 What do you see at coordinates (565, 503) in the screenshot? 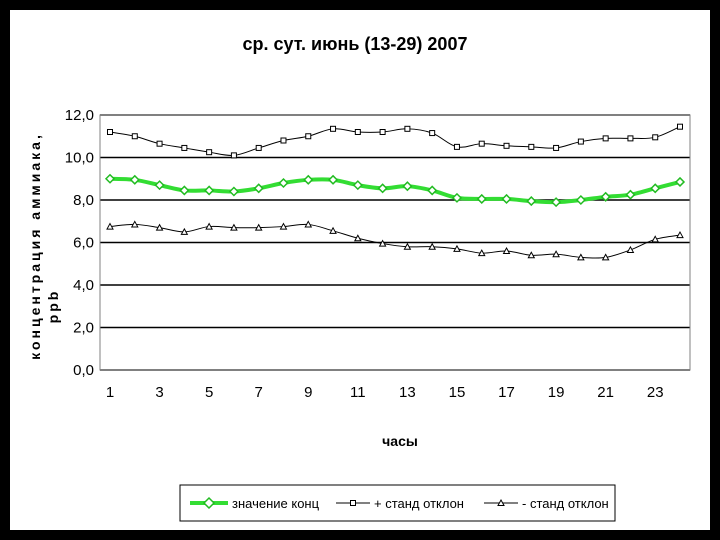
I see `legend-label: - станд отклон` at bounding box center [565, 503].